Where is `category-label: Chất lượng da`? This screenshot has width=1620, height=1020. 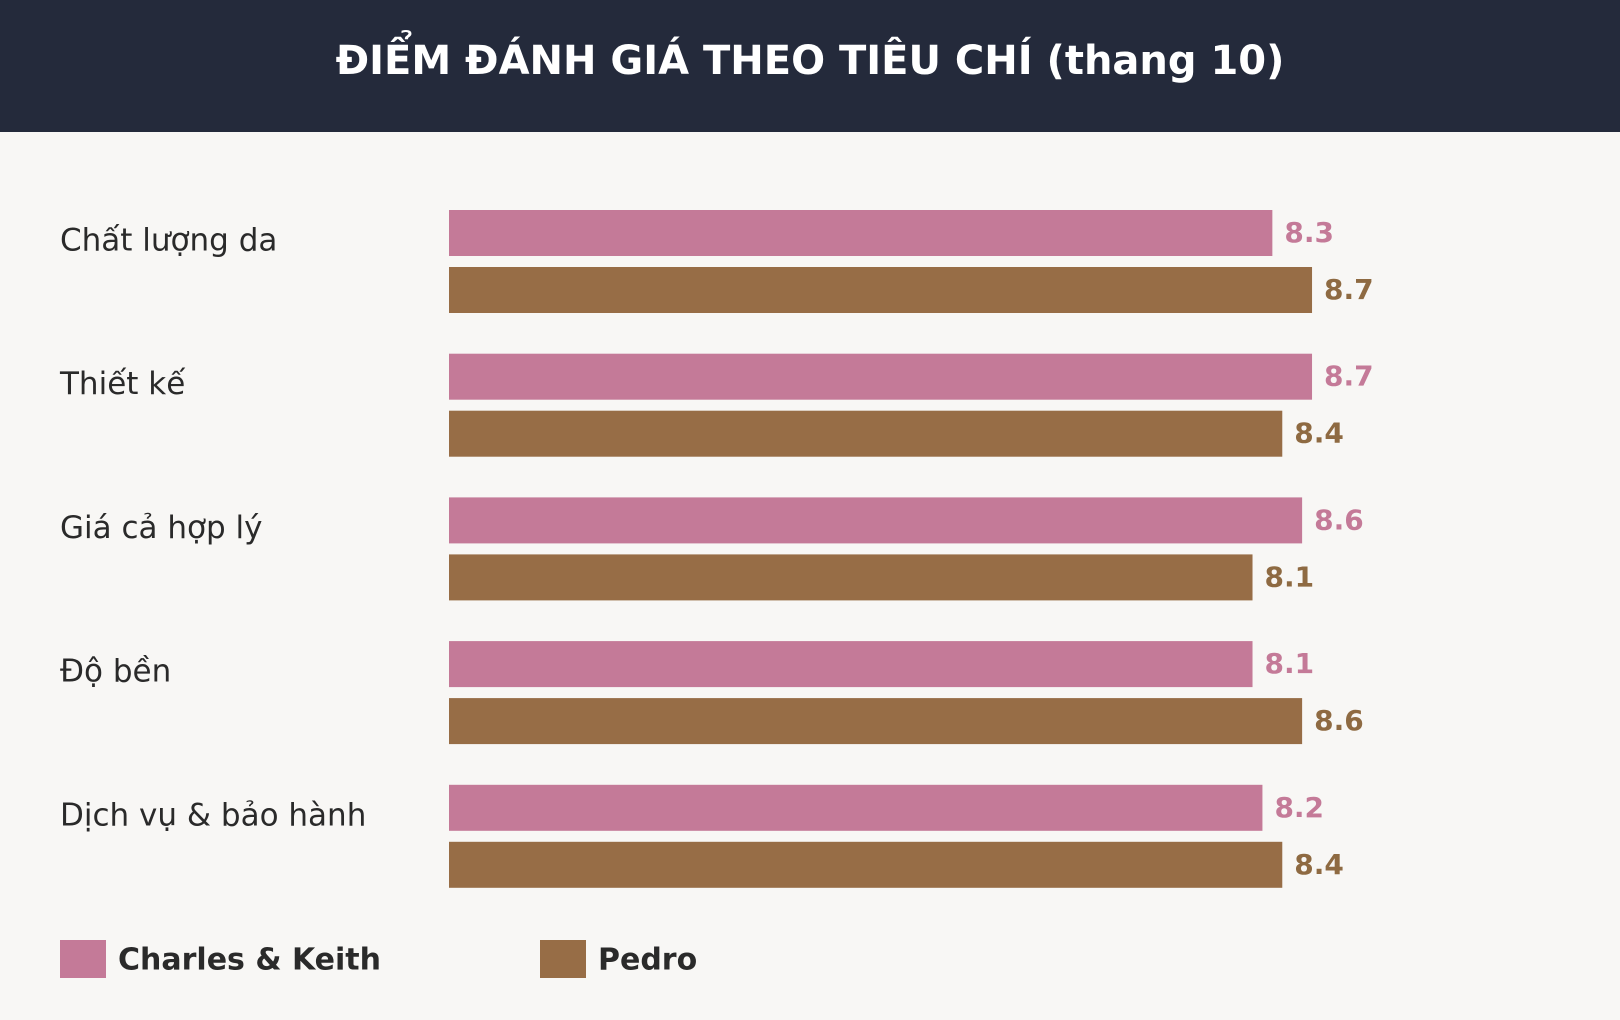
category-label: Chất lượng da is located at coordinates (168, 241).